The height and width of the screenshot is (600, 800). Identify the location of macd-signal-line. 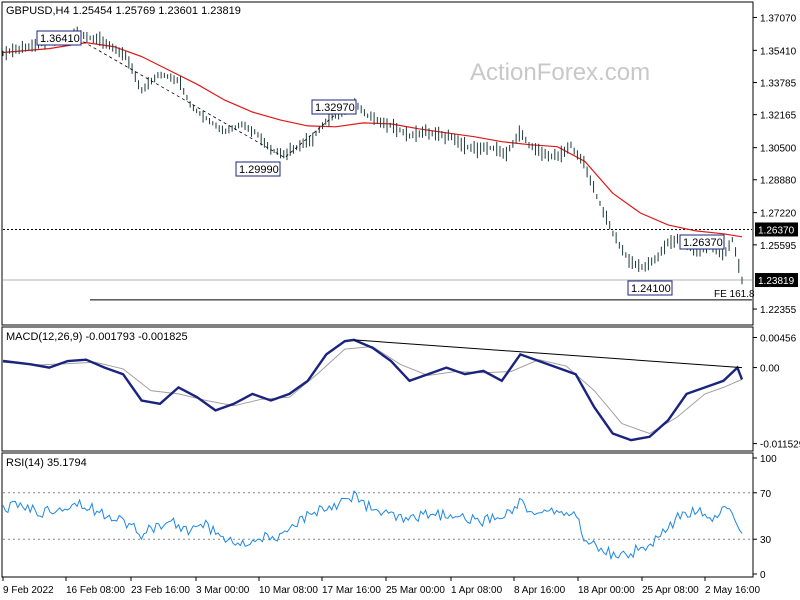
(372, 390).